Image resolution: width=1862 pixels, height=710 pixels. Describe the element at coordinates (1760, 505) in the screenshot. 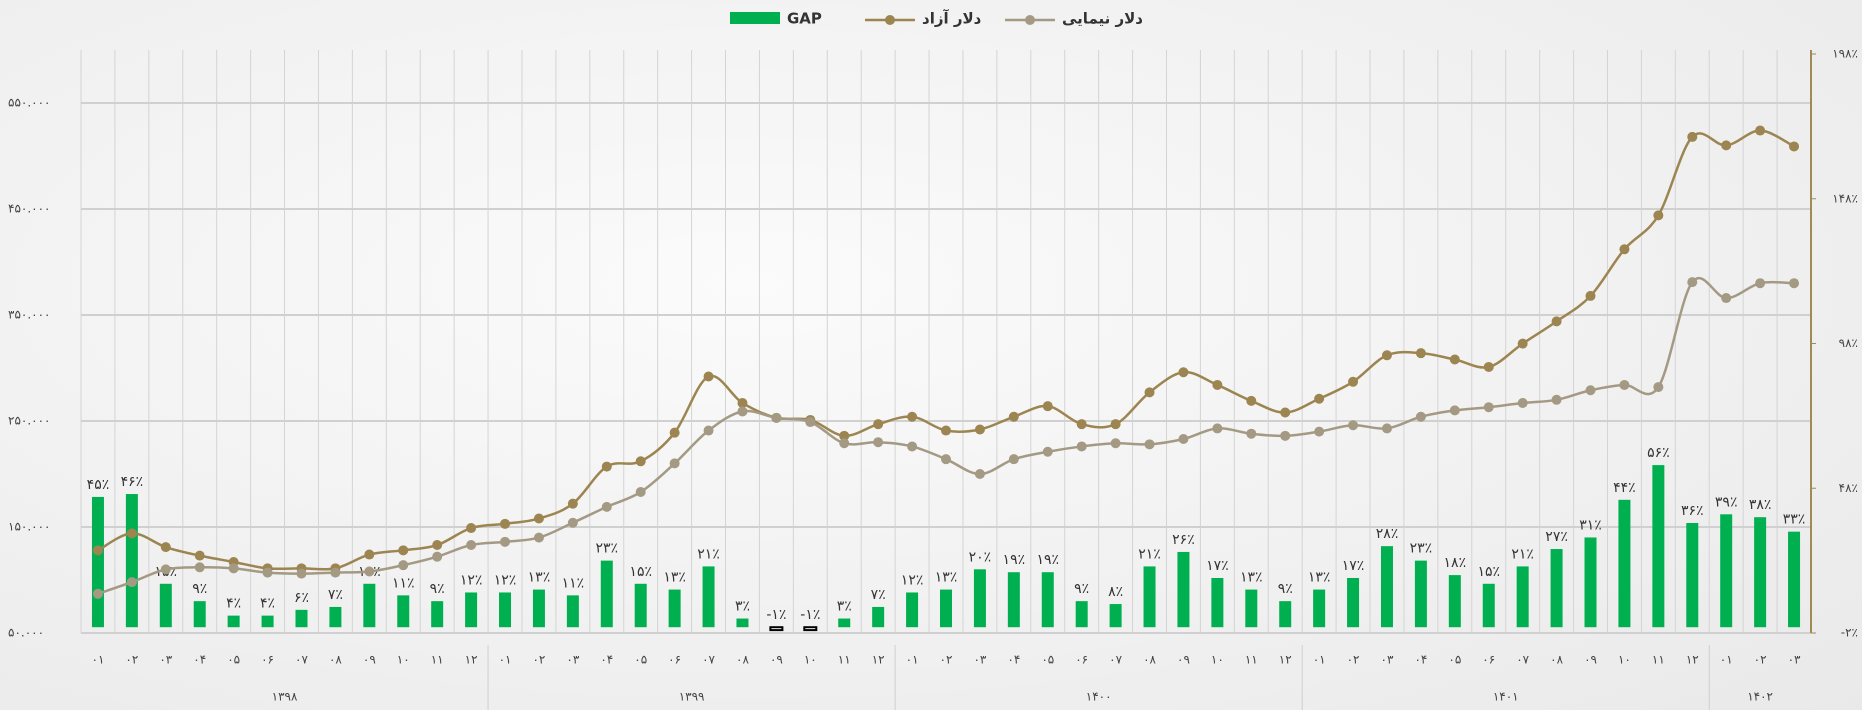

I see `bar-label: ۳۸٪` at that location.